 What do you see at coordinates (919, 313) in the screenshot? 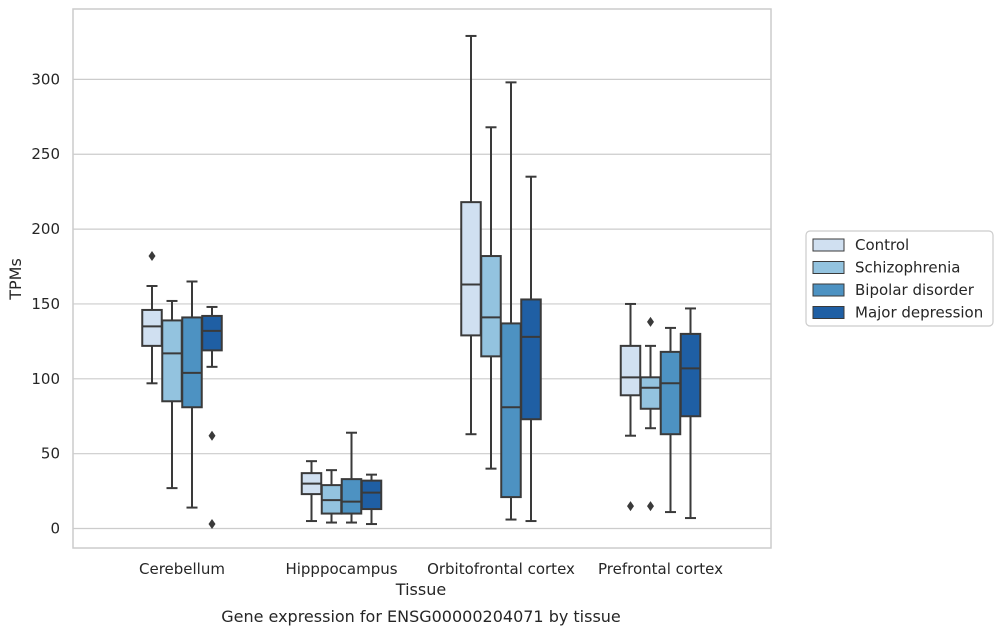
I see `legend-label: Major depression` at bounding box center [919, 313].